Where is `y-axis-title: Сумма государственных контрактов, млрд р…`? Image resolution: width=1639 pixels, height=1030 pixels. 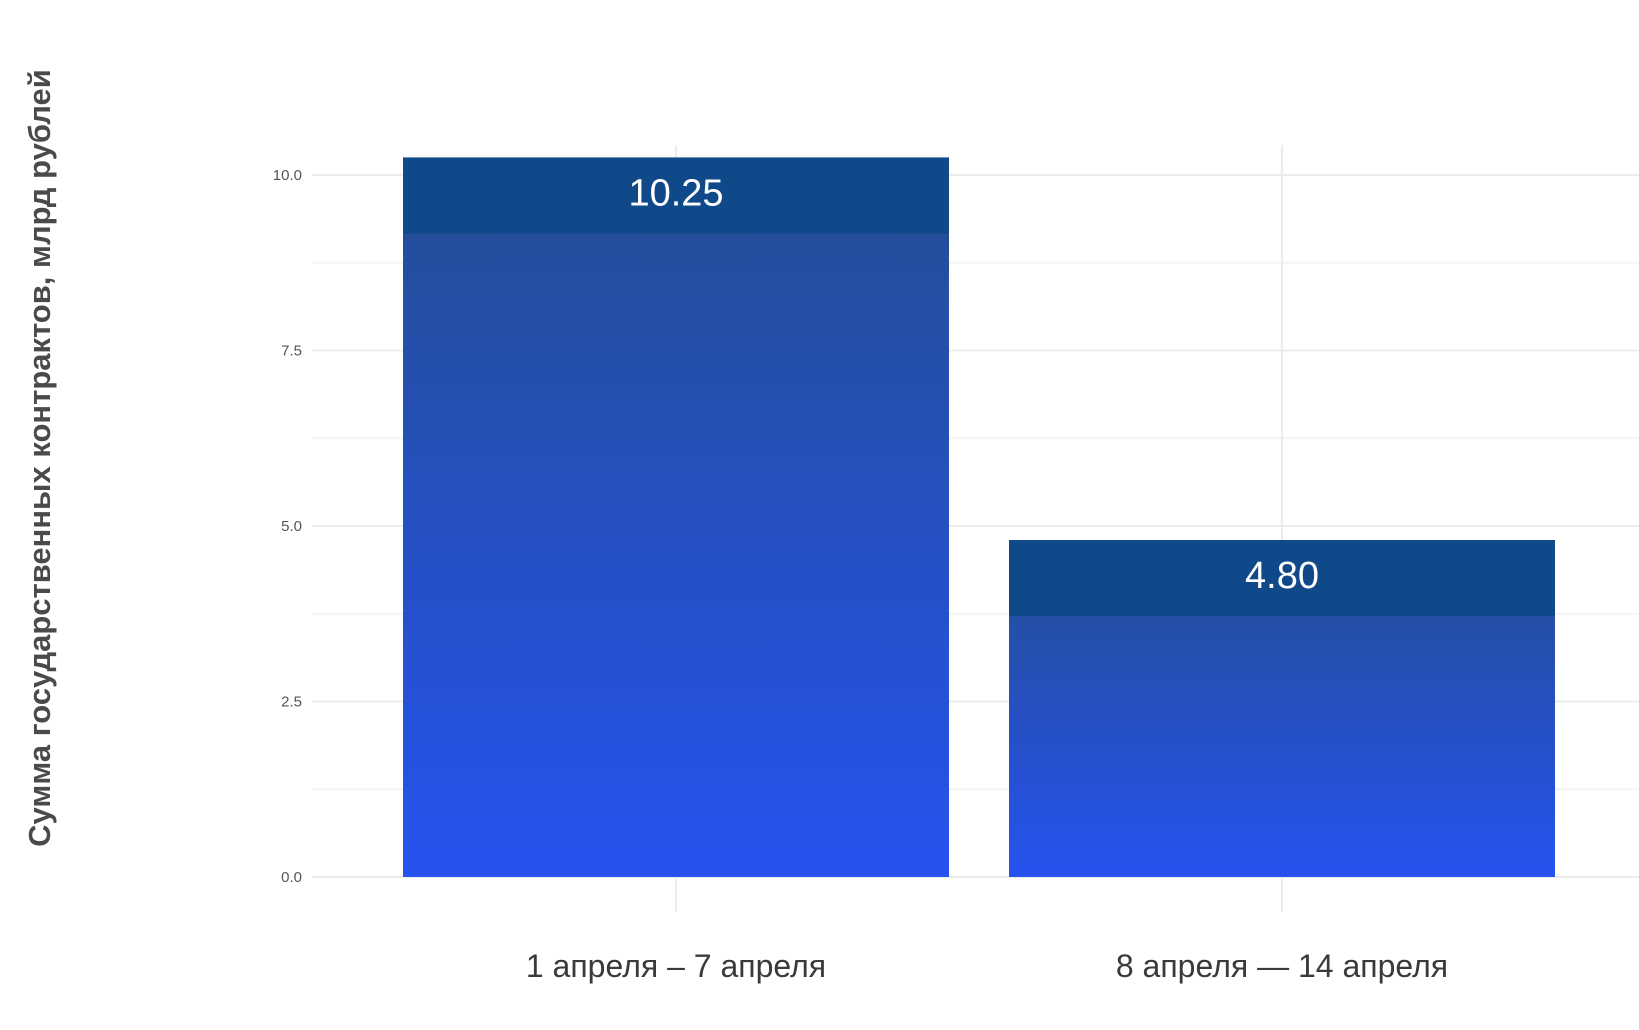
y-axis-title: Сумма государственных контрактов, млрд р… is located at coordinates (39, 458).